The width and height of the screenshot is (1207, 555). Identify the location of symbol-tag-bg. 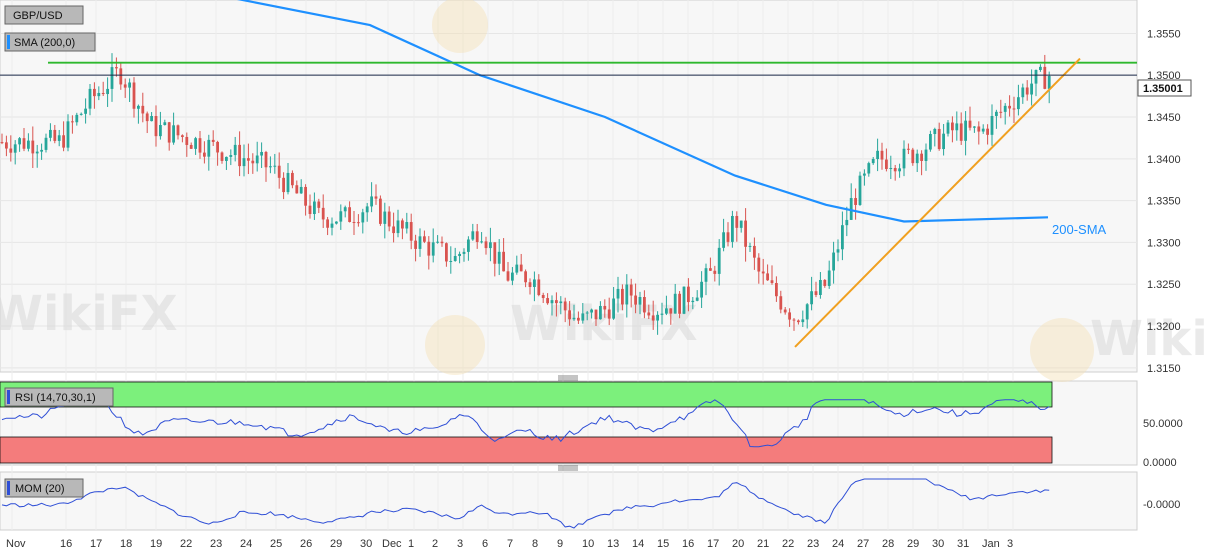
(44, 15).